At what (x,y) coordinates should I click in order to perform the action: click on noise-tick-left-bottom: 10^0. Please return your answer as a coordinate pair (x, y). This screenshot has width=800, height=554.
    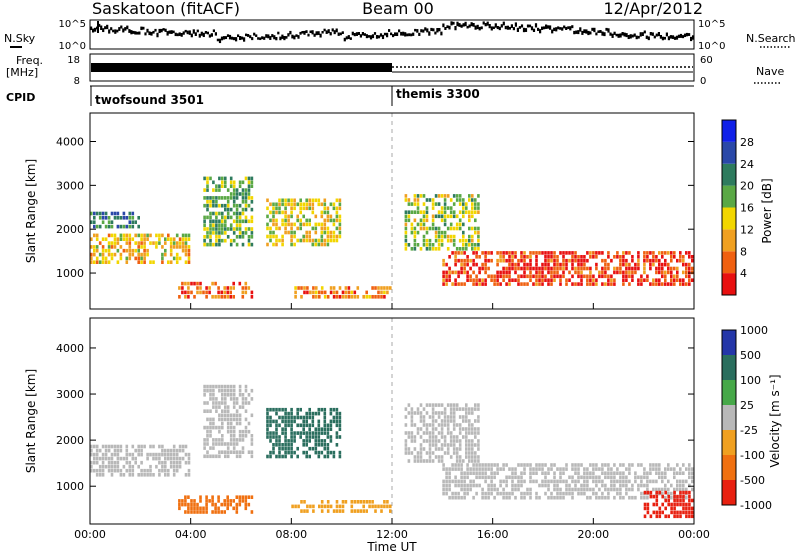
    Looking at the image, I should click on (72, 46).